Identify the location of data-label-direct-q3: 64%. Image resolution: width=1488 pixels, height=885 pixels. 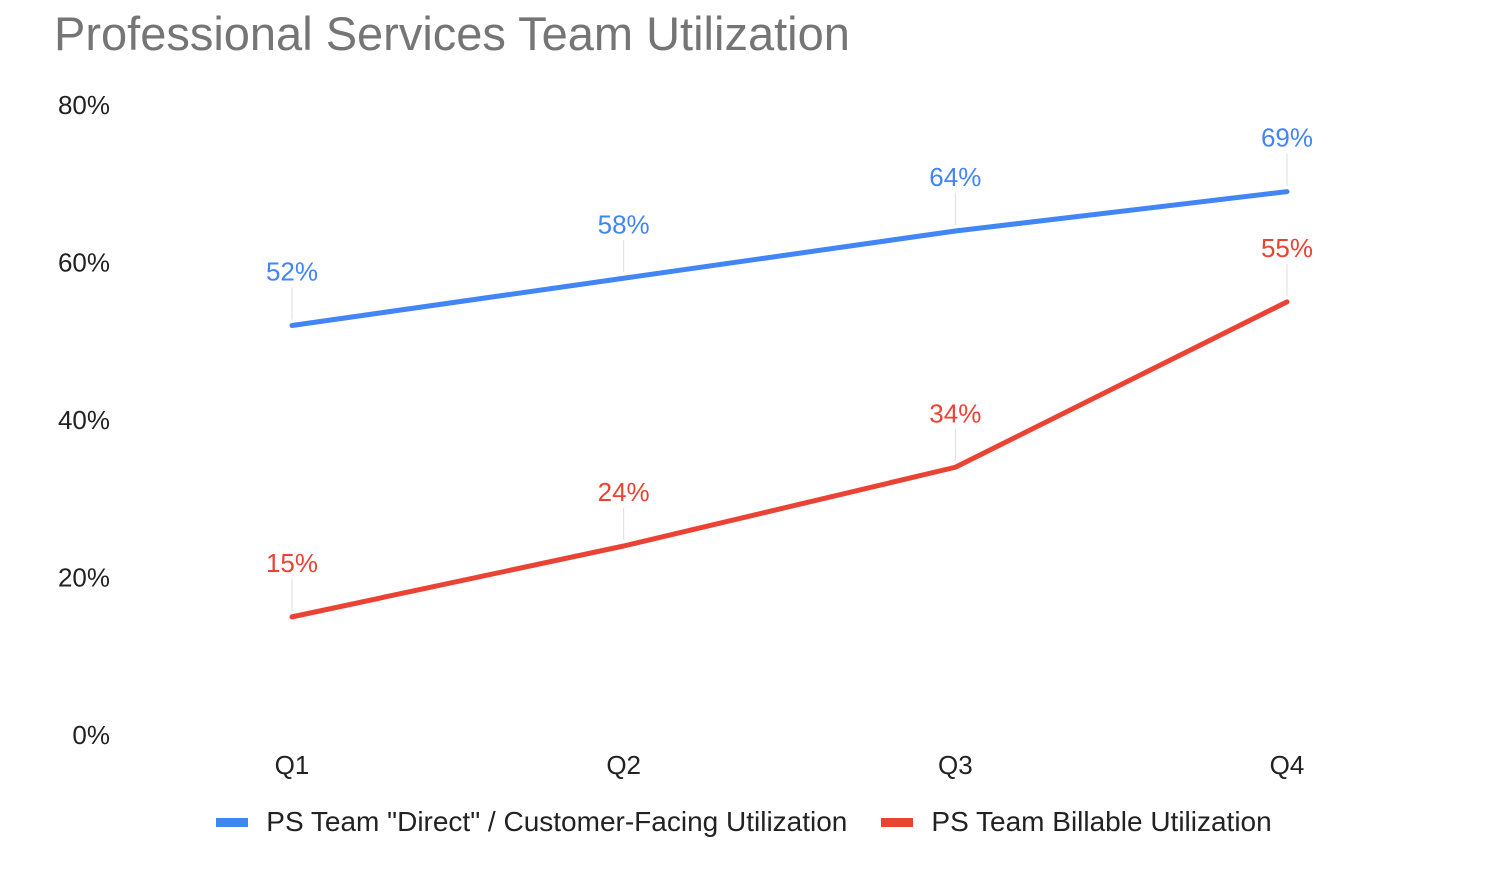
(955, 177).